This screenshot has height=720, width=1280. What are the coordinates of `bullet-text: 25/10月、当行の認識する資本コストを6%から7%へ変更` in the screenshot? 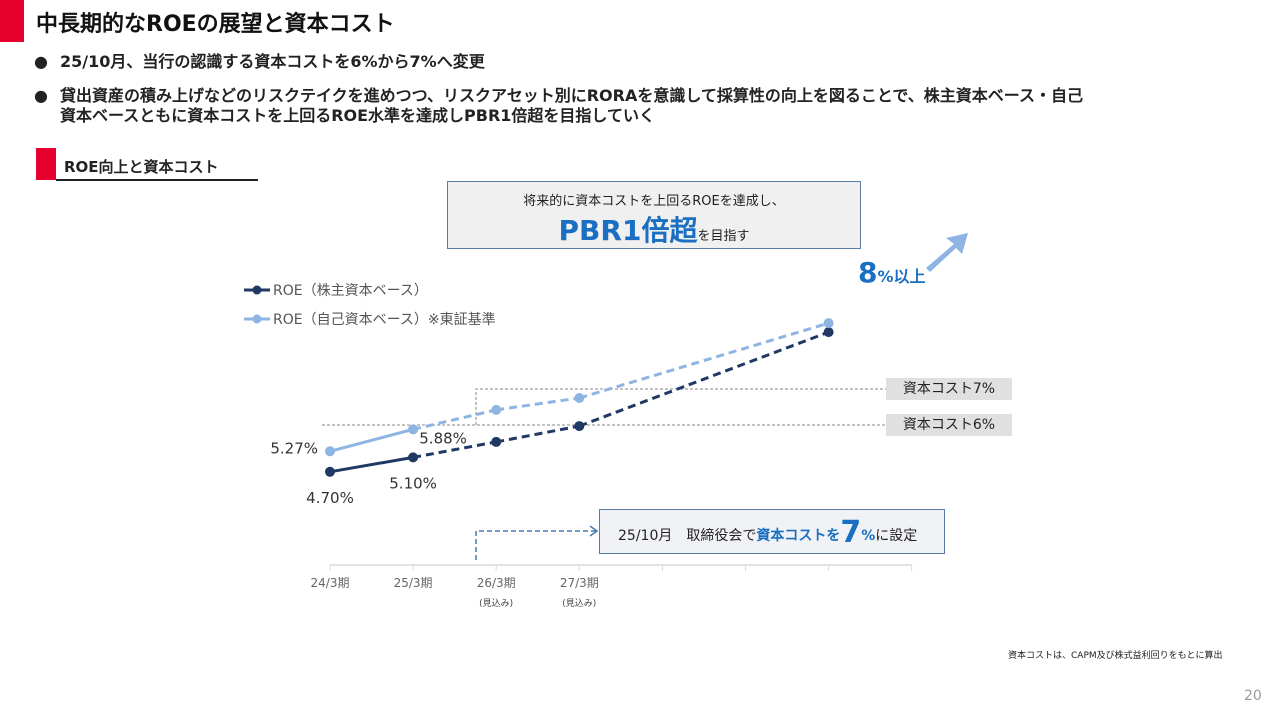 It's located at (272, 61).